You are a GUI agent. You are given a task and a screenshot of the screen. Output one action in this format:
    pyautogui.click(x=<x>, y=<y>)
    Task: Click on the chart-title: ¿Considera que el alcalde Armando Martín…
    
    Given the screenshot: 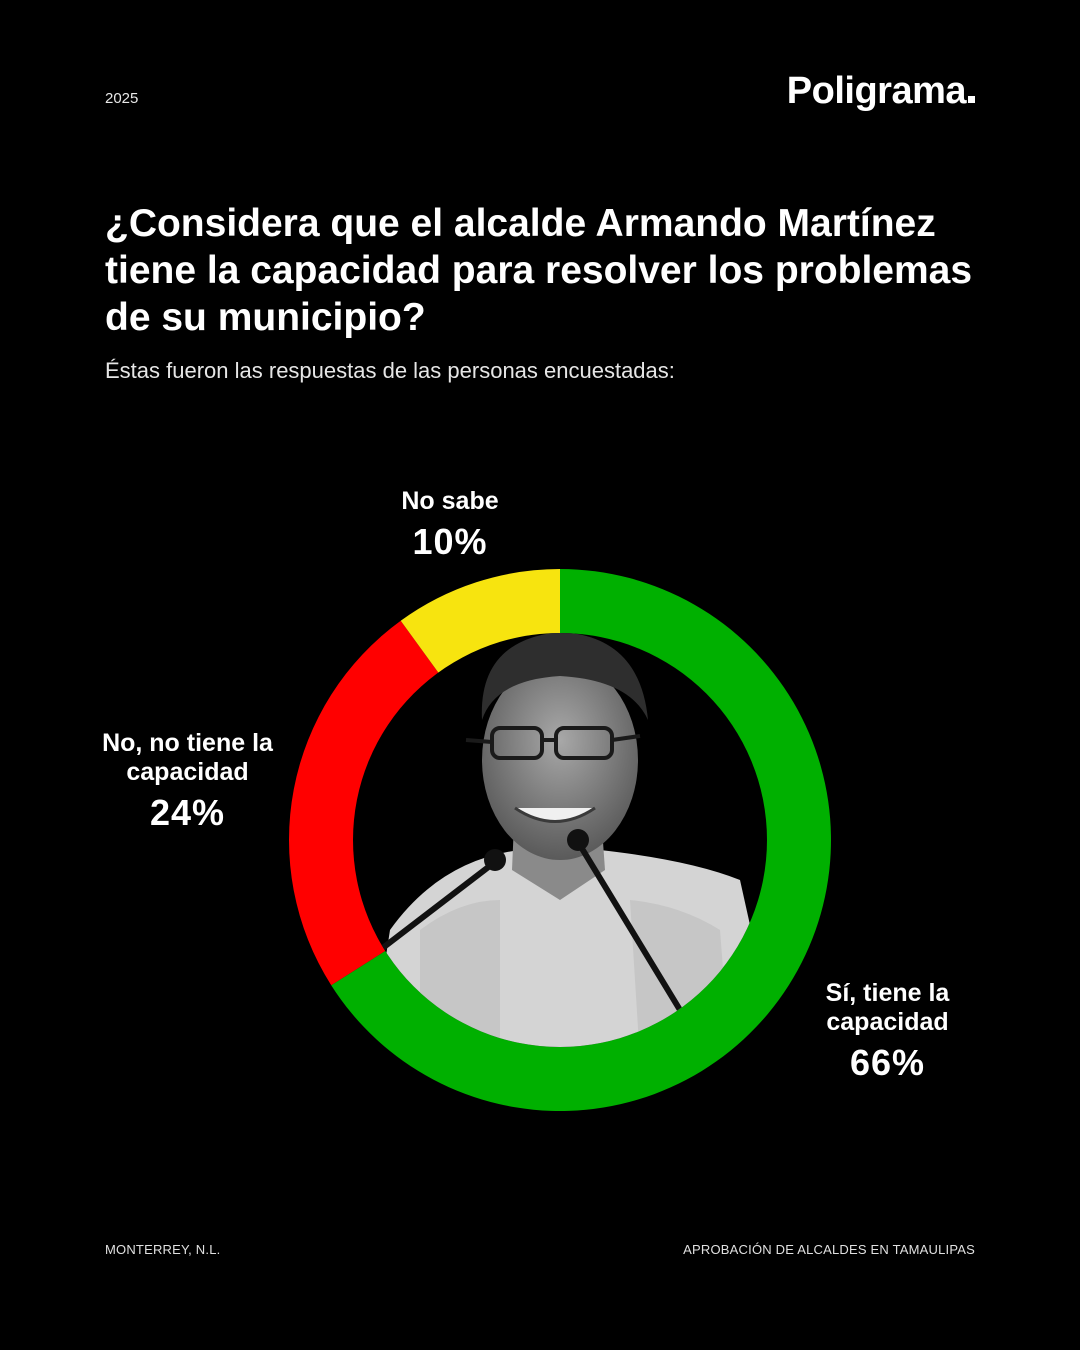 What is the action you would take?
    pyautogui.click(x=539, y=270)
    